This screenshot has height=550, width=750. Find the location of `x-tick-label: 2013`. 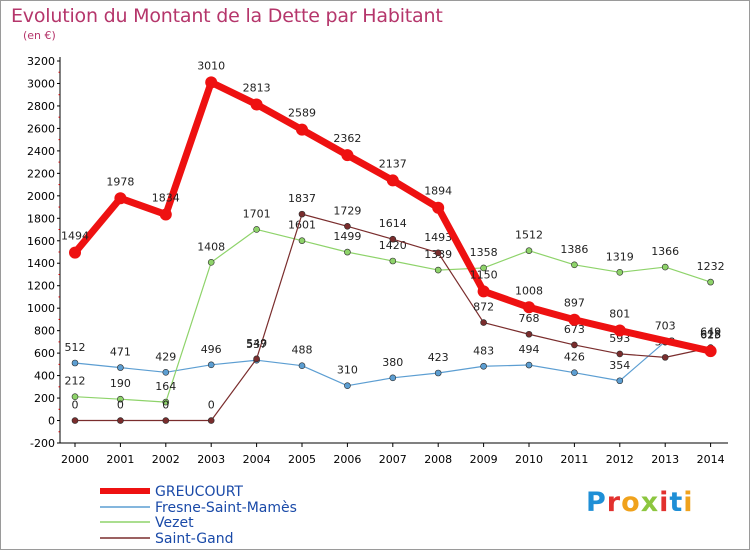

x-tick-label: 2013 is located at coordinates (665, 459).